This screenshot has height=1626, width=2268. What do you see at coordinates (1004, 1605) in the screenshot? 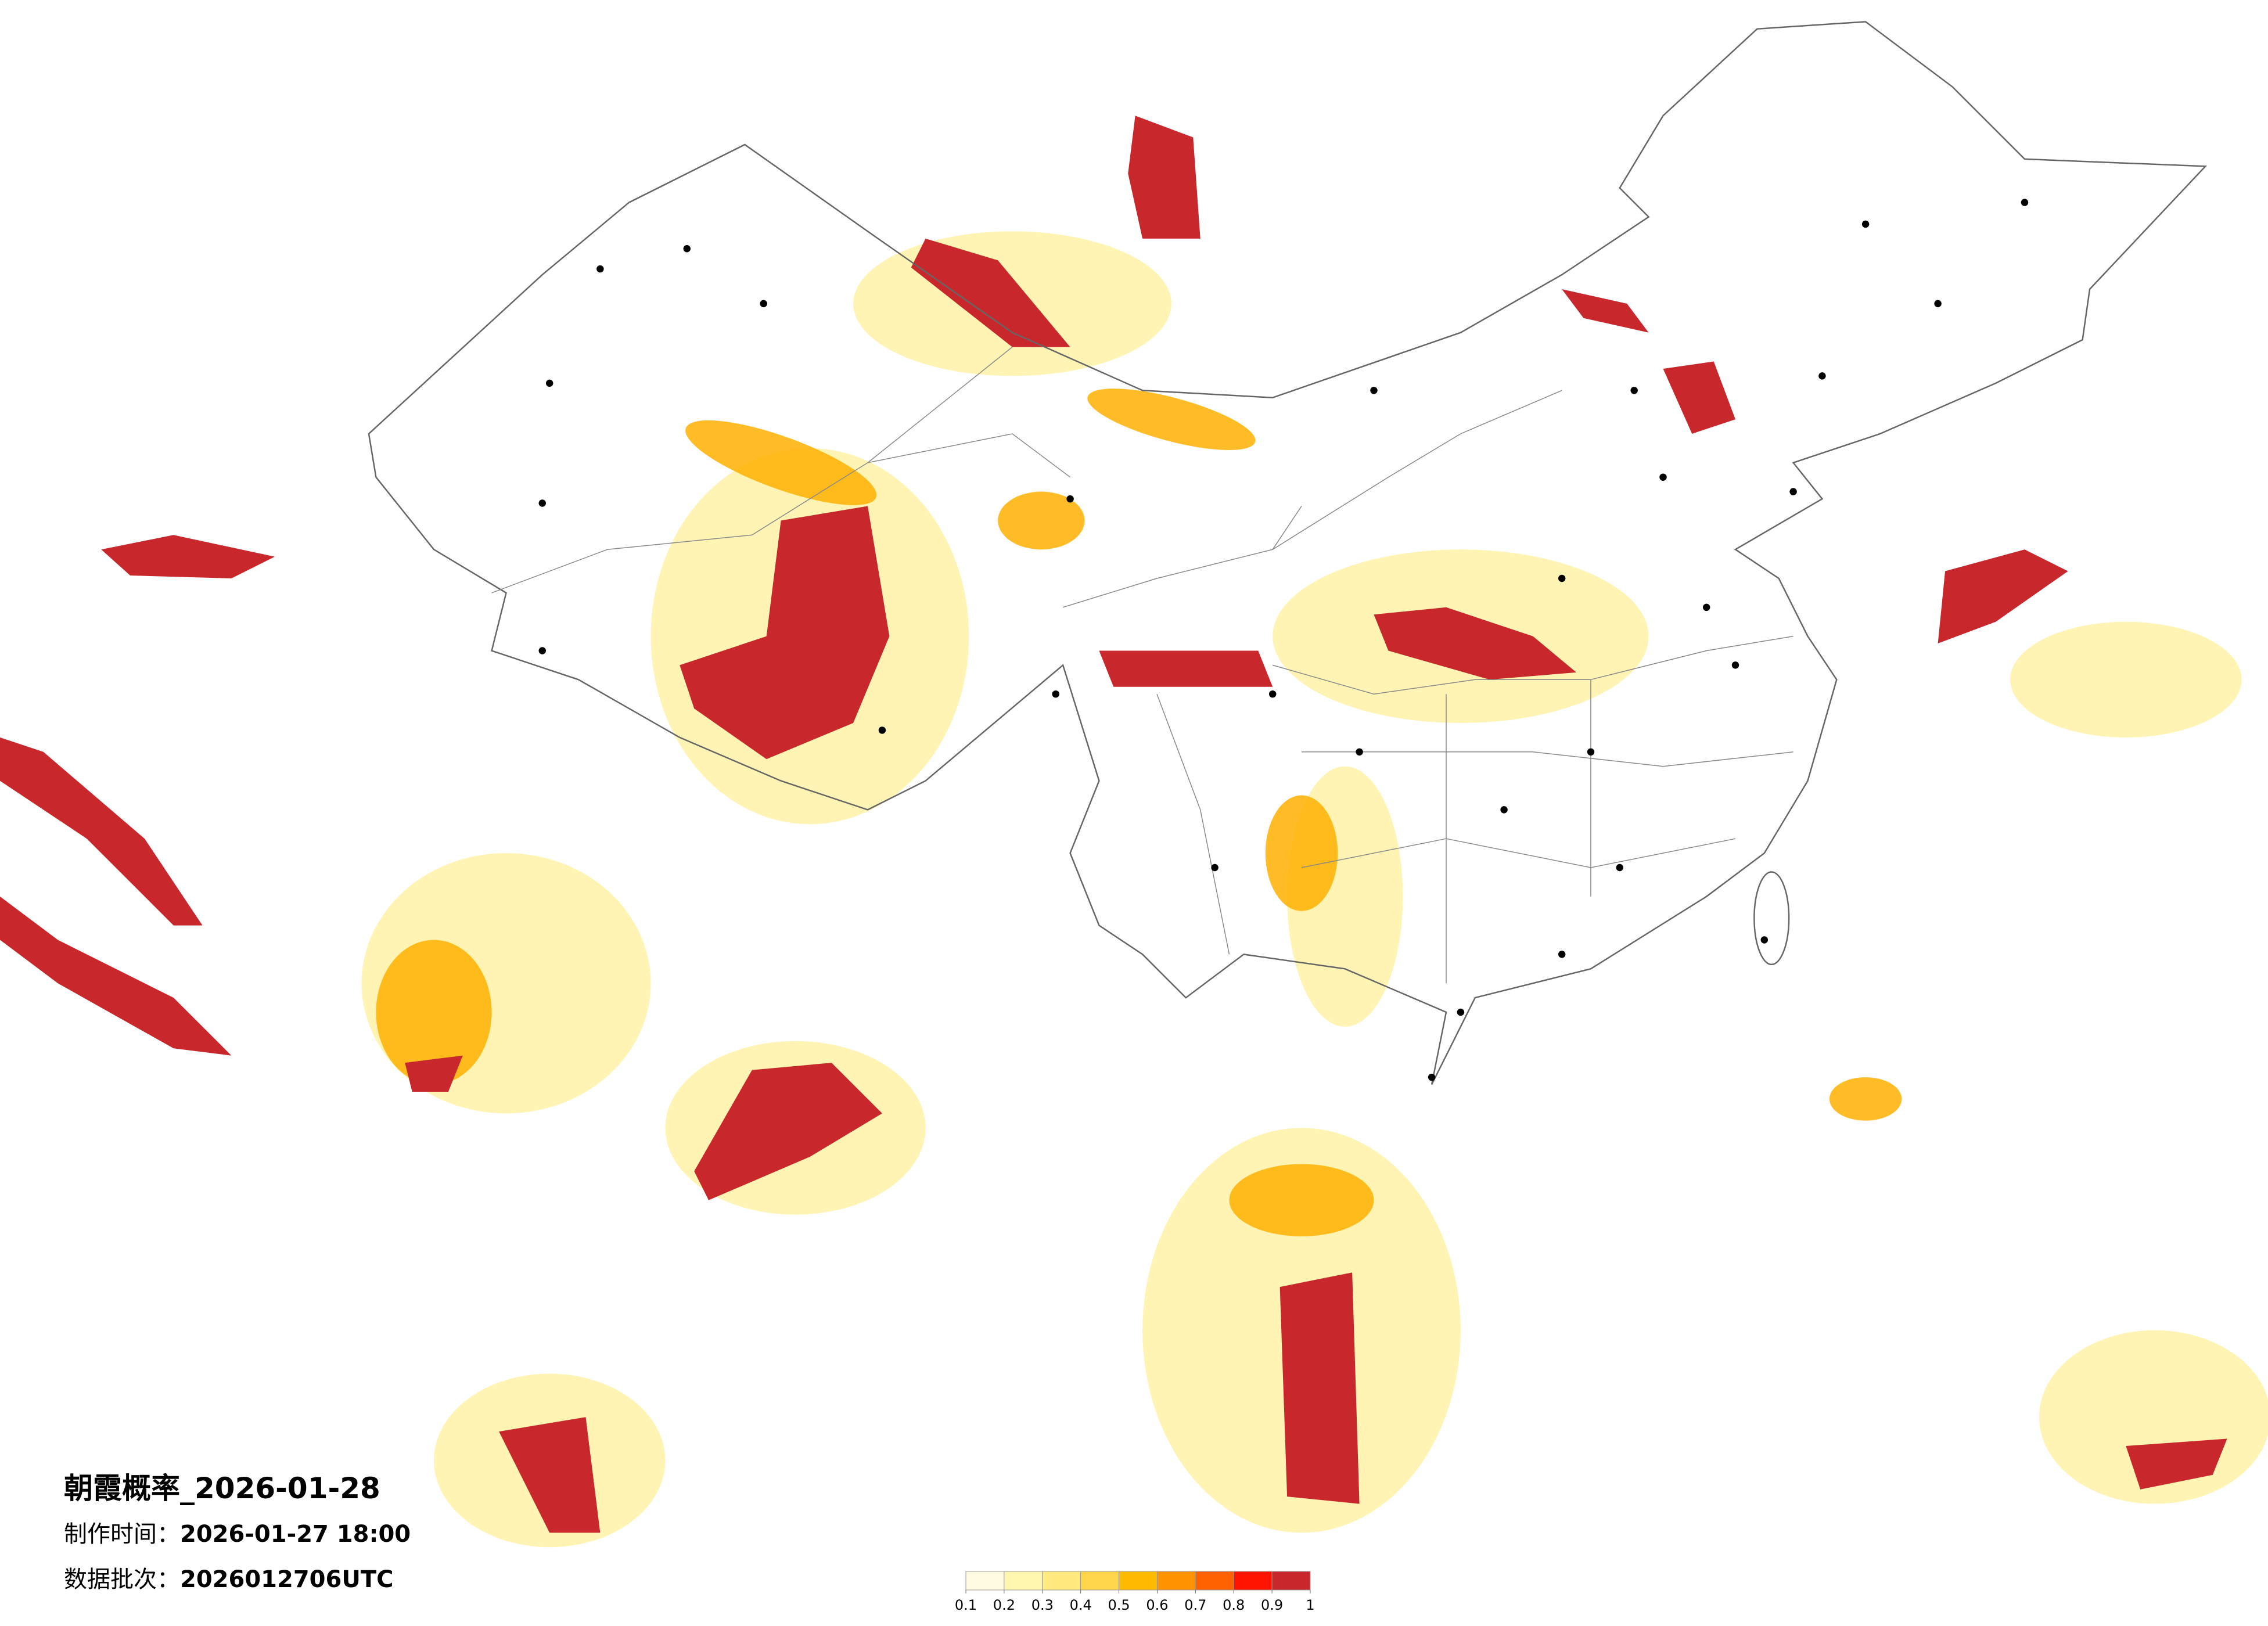
I see `colorbar-tick-label: 0.2` at bounding box center [1004, 1605].